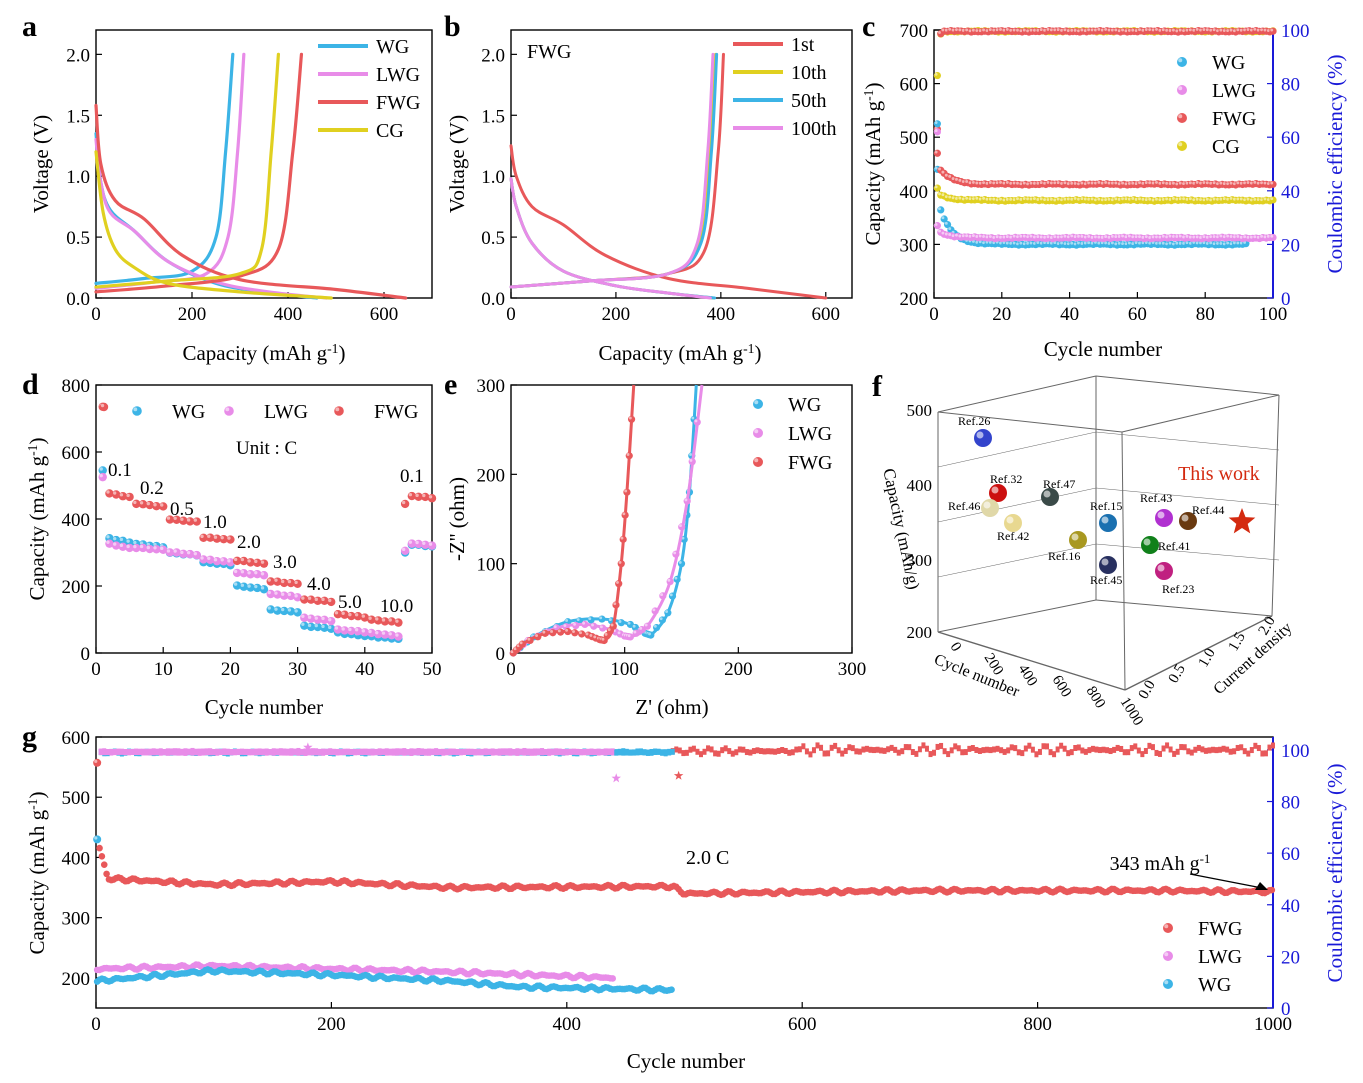 This screenshot has height=1083, width=1363. I want to click on legend-label: 10th, so click(809, 73).